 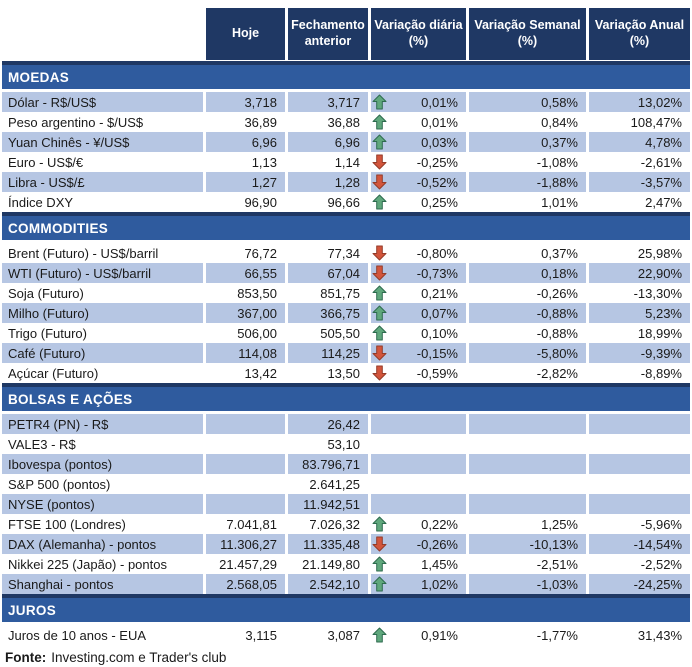 What do you see at coordinates (437, 182) in the screenshot?
I see `variacao-diaria-value: -0,52%` at bounding box center [437, 182].